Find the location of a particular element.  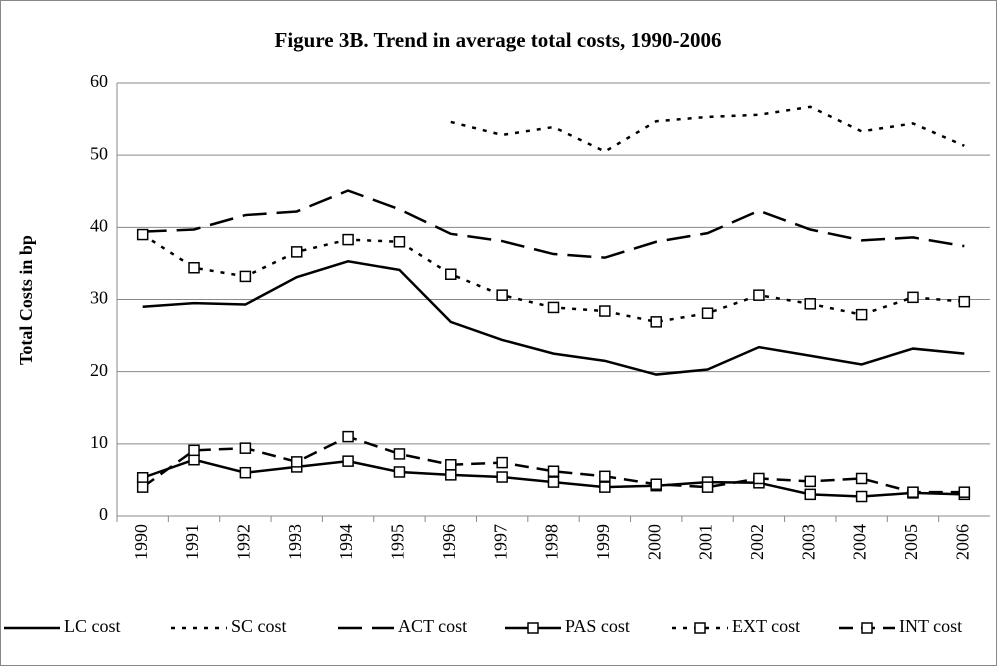

x-tick-label: 1994 is located at coordinates (346, 542).